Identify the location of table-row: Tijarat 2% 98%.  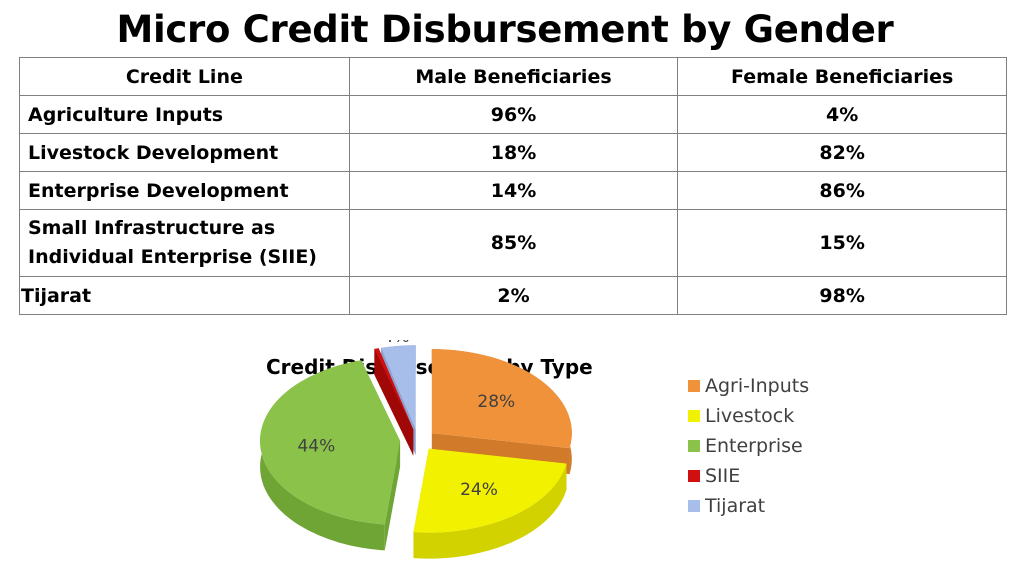
(513, 295).